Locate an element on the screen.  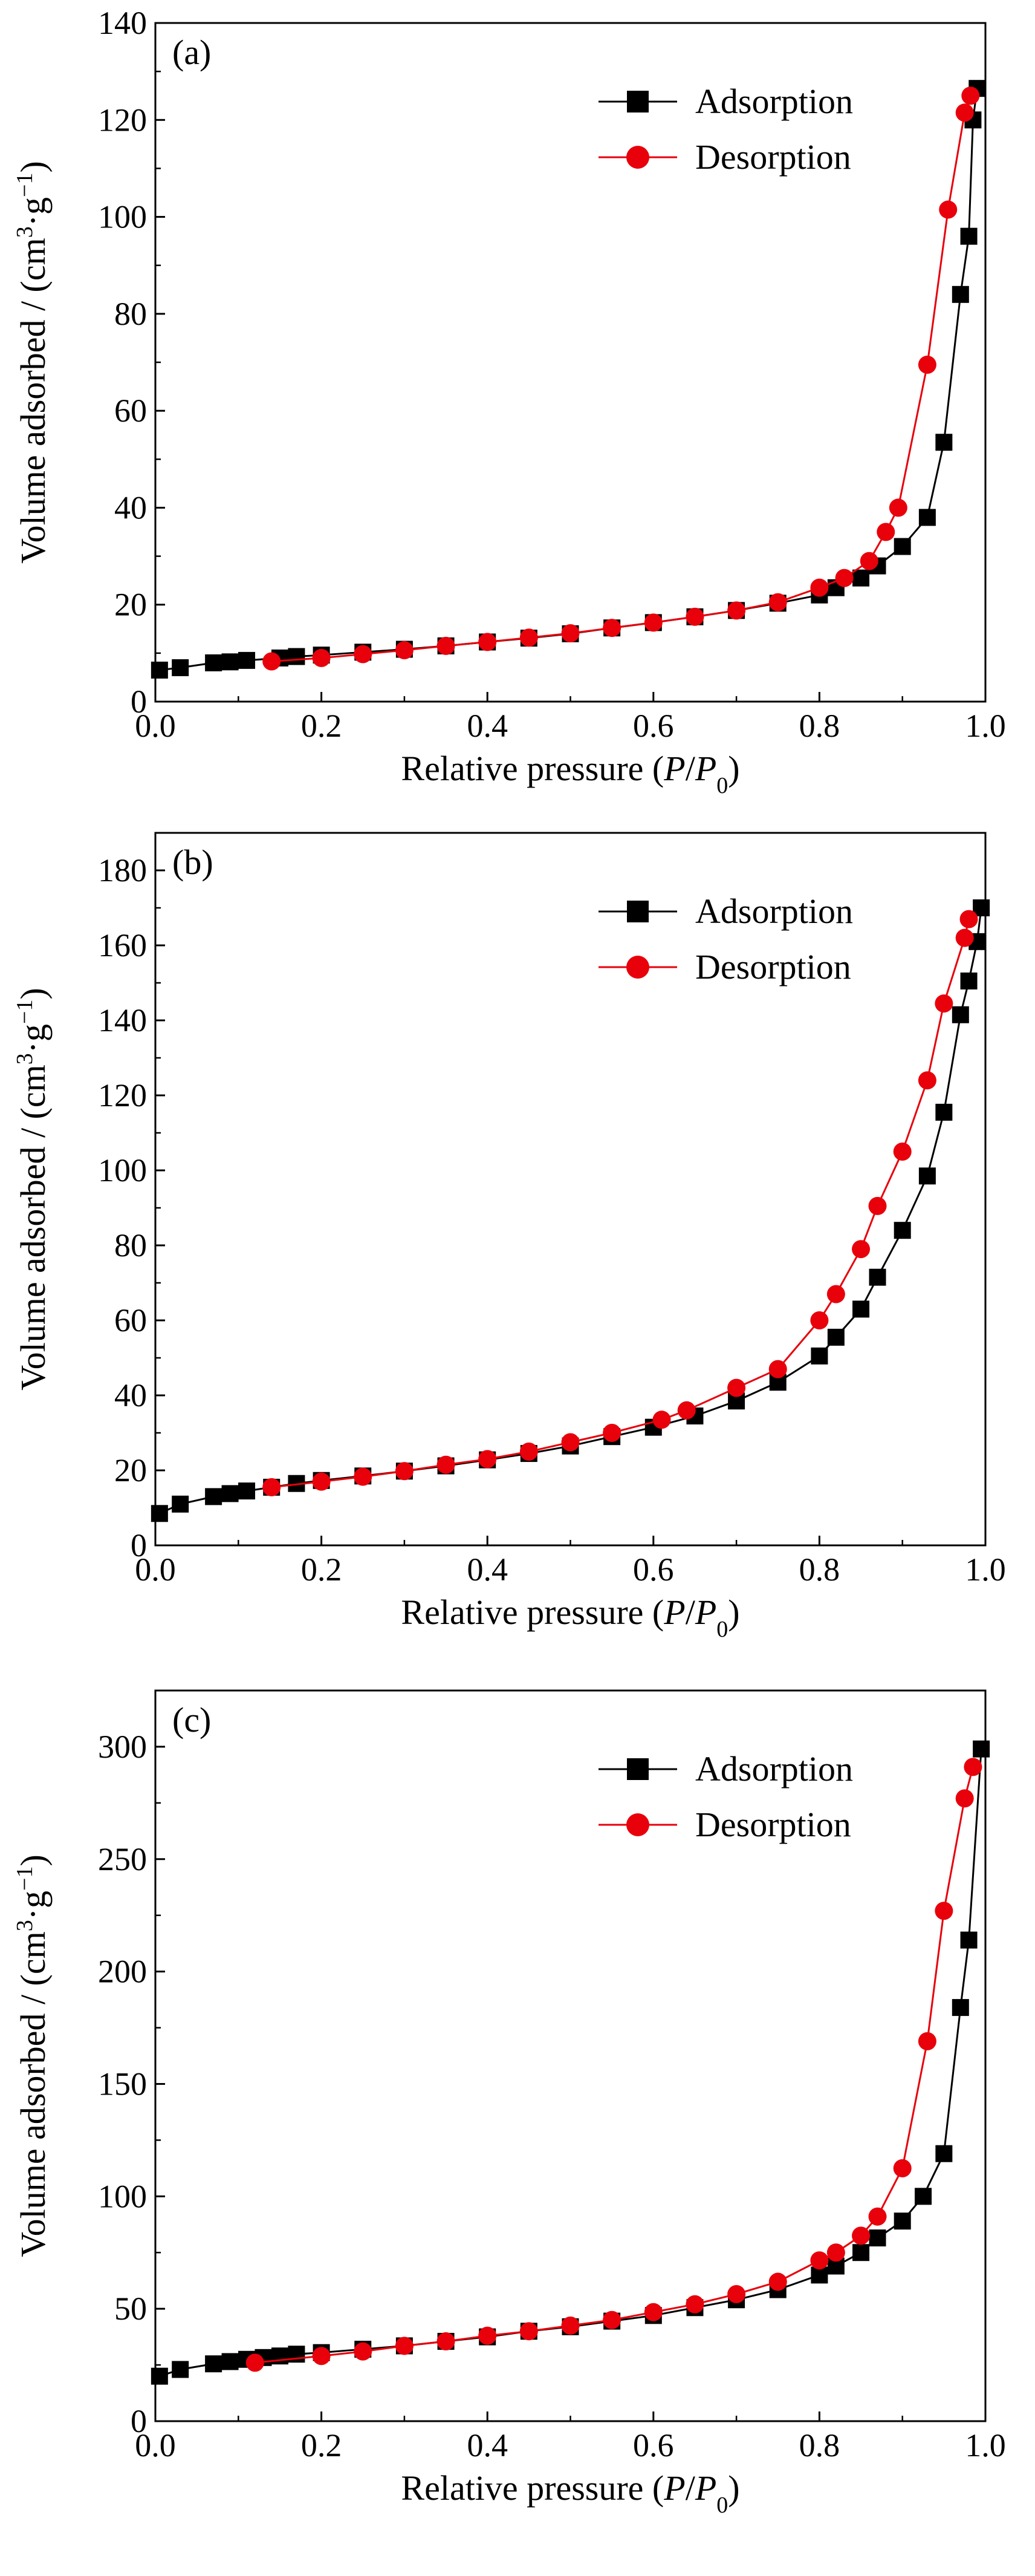
label-part: ·g is located at coordinates (33, 211).